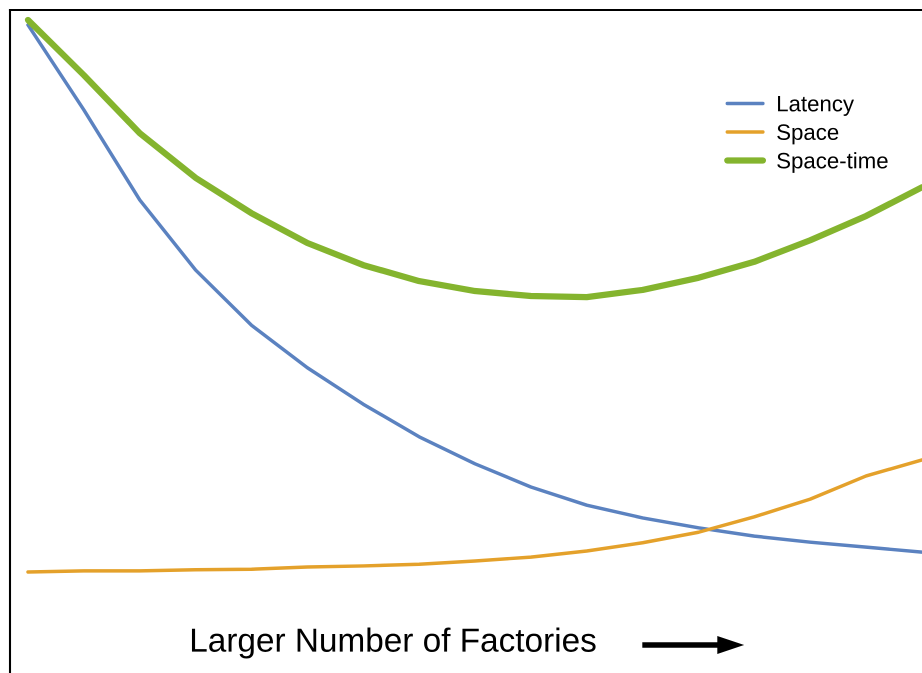 The height and width of the screenshot is (673, 922). What do you see at coordinates (832, 162) in the screenshot?
I see `legend-label: Space-time` at bounding box center [832, 162].